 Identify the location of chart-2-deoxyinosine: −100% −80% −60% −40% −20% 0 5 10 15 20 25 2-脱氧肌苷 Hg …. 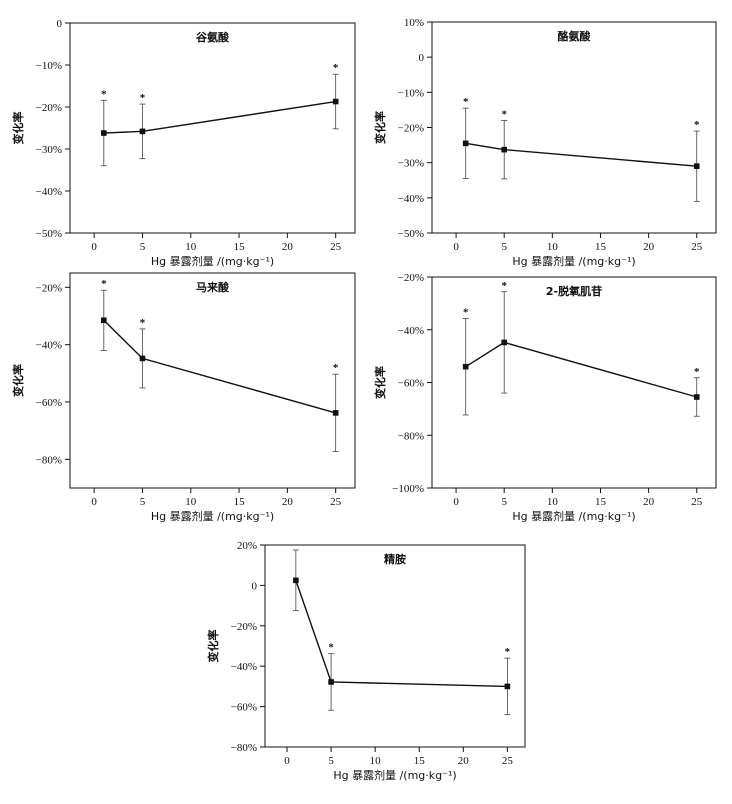
(545, 397).